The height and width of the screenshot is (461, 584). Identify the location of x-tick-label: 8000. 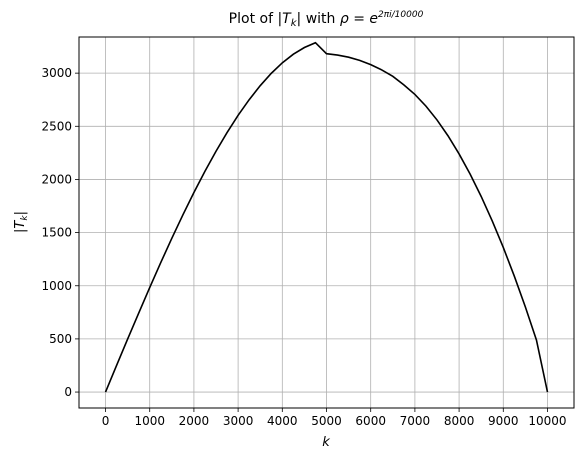
(459, 421).